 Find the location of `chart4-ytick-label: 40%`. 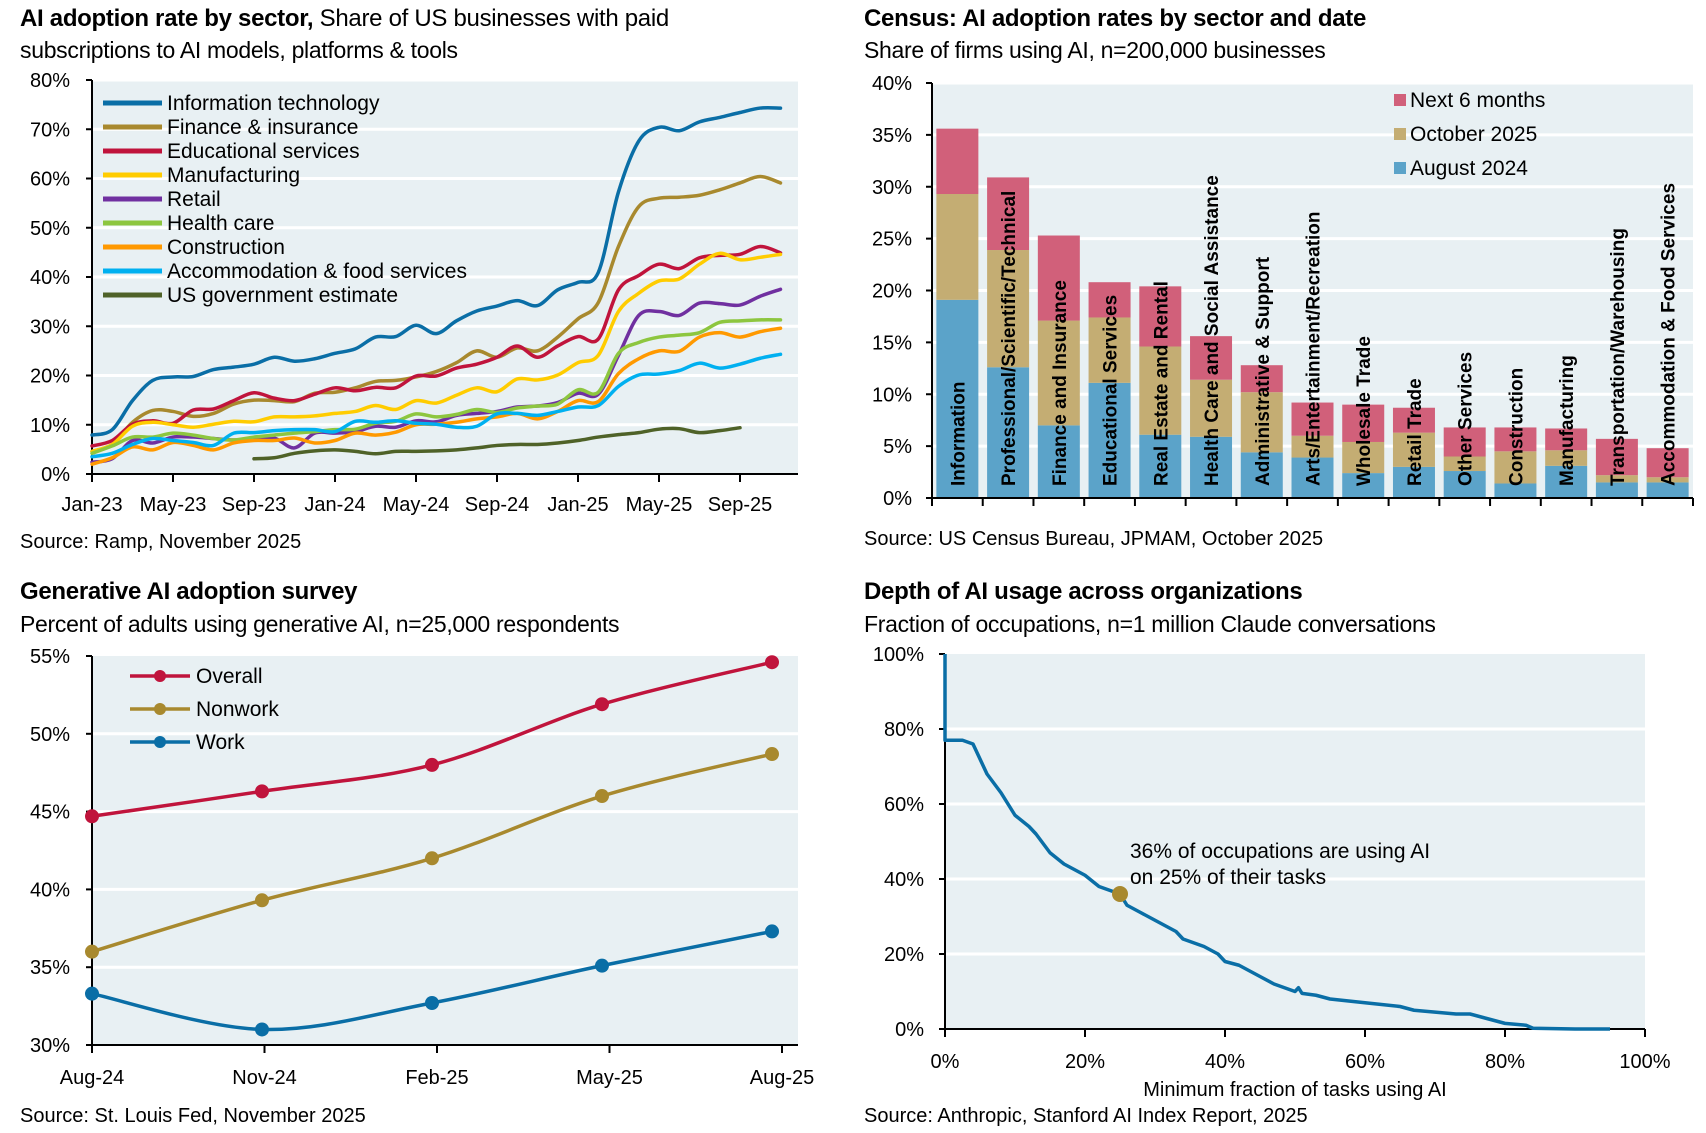

chart4-ytick-label: 40% is located at coordinates (904, 880).